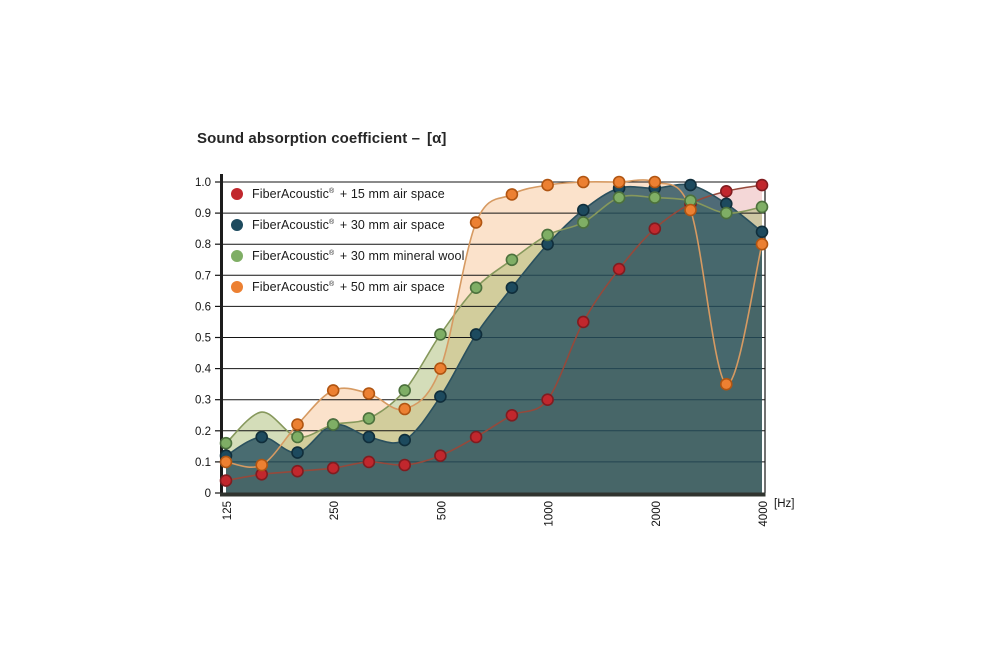 The height and width of the screenshot is (667, 1000). What do you see at coordinates (237, 225) in the screenshot?
I see `legend-dot-navy` at bounding box center [237, 225].